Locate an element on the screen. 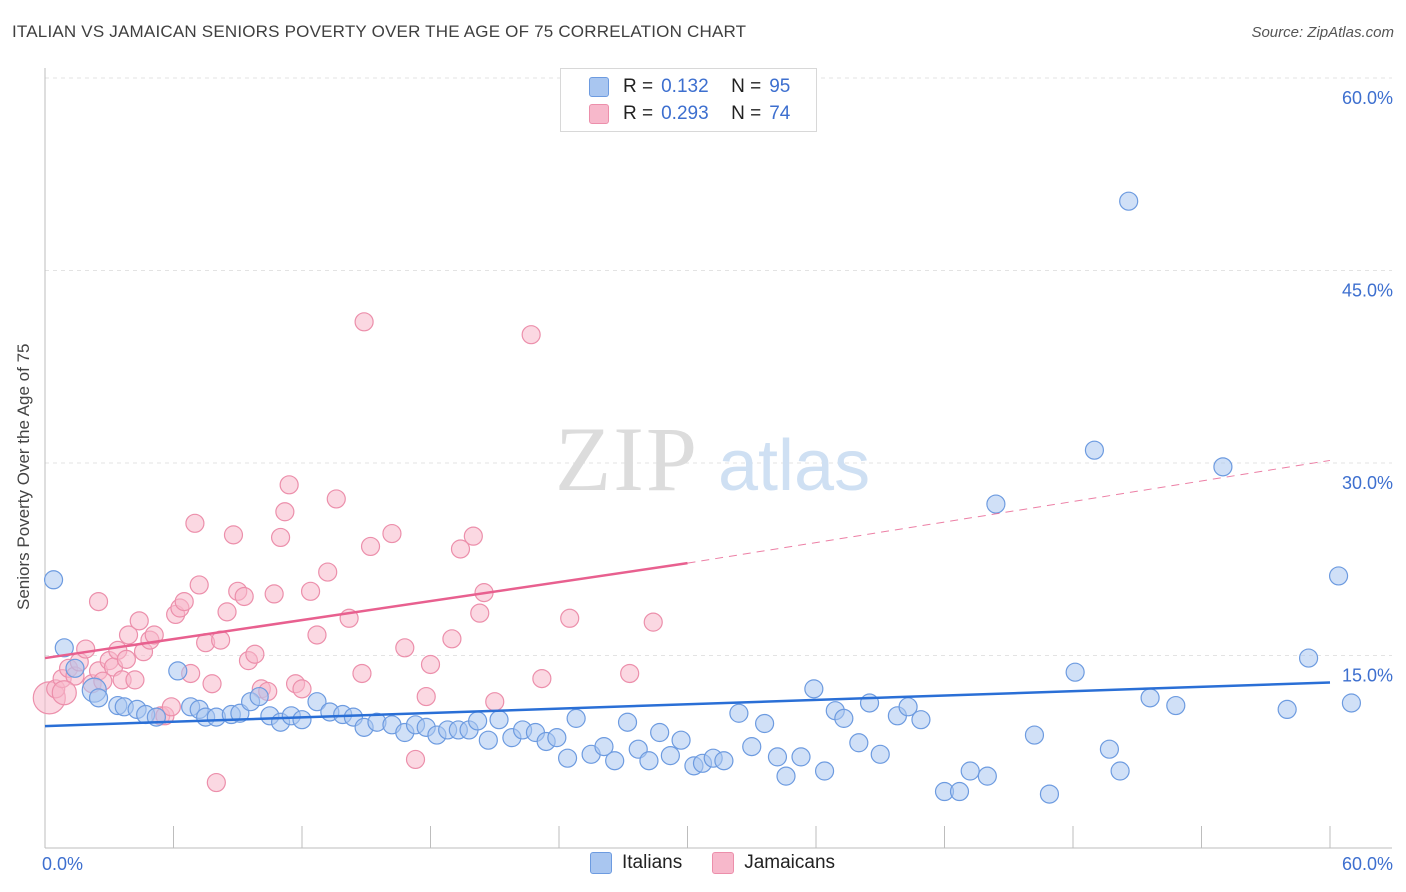 Image resolution: width=1406 pixels, height=892 pixels. legend-label-italians: Italians is located at coordinates (652, 862).